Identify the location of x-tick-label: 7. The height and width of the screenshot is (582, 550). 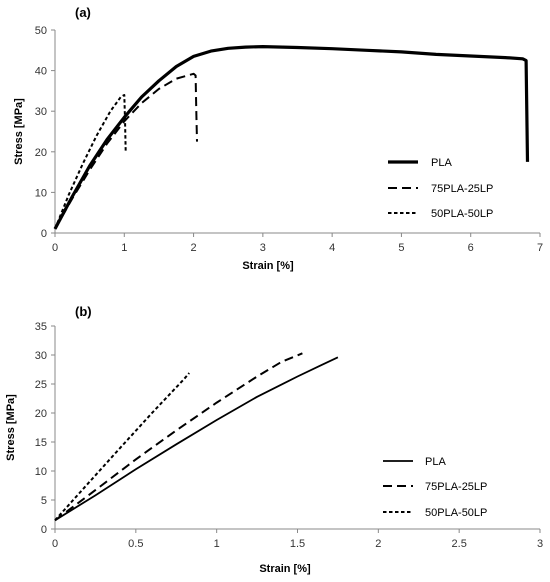
(540, 248).